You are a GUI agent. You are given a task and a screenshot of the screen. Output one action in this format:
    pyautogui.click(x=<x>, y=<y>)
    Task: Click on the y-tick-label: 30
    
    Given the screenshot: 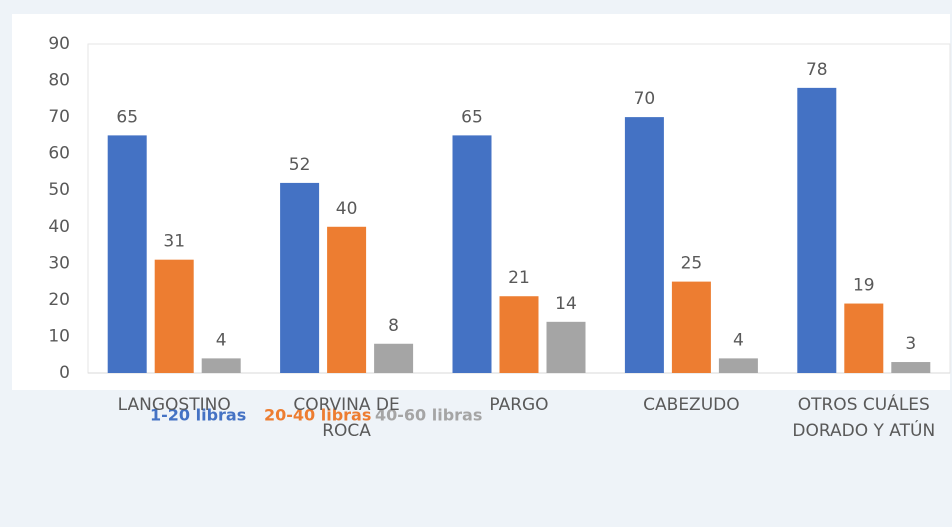 What is the action you would take?
    pyautogui.click(x=59, y=263)
    